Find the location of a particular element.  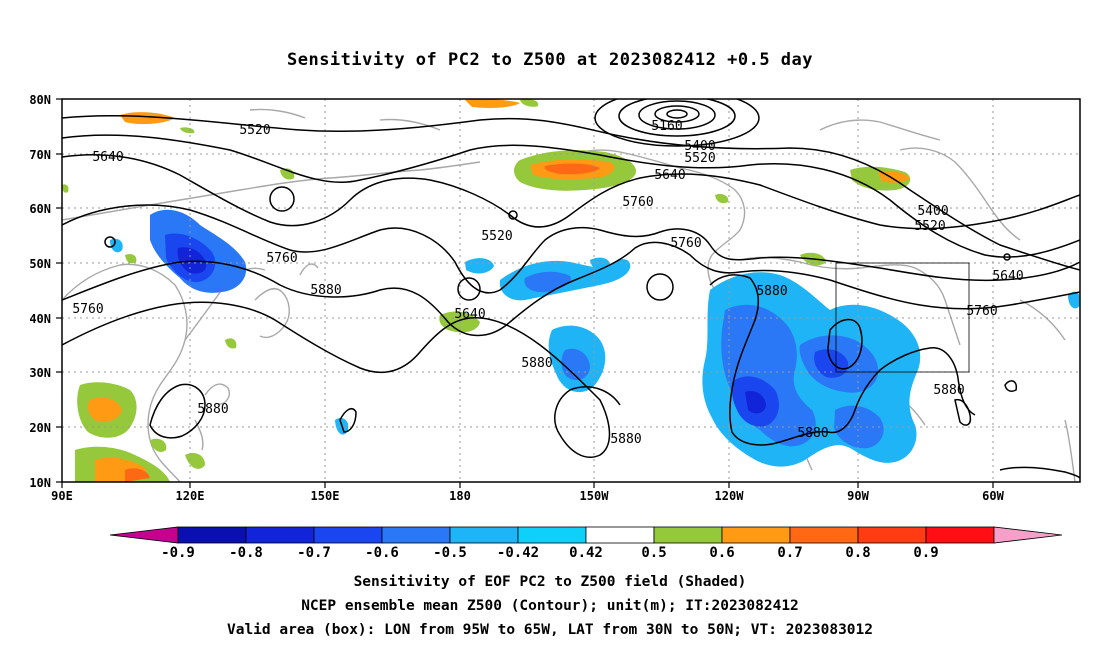

contour-label: 5160 is located at coordinates (666, 126).